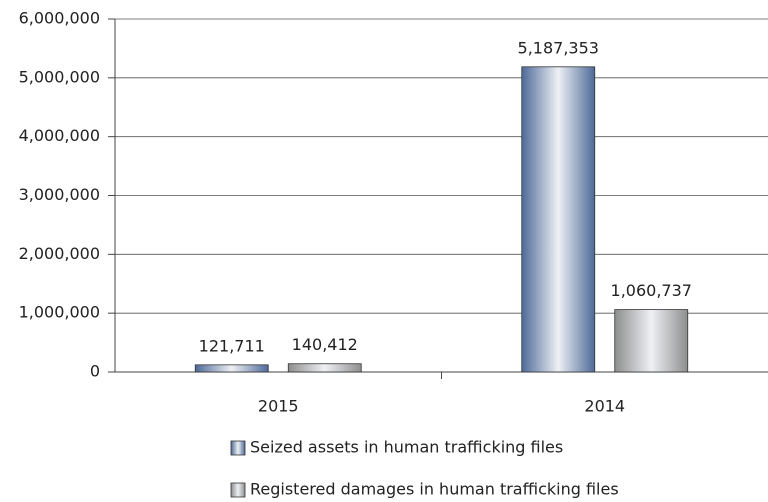 The image size is (768, 502). What do you see at coordinates (325, 344) in the screenshot?
I see `value-label: 140,412` at bounding box center [325, 344].